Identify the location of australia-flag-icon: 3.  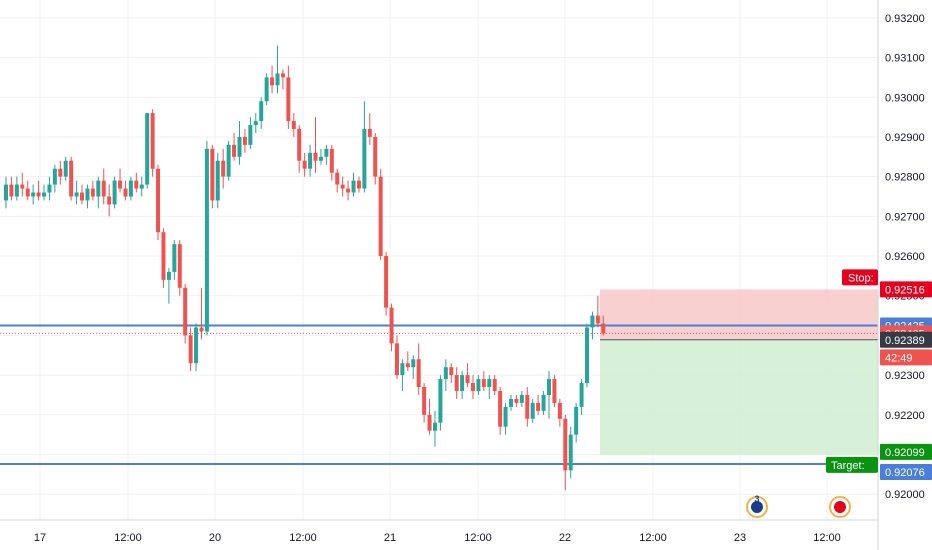
(757, 506).